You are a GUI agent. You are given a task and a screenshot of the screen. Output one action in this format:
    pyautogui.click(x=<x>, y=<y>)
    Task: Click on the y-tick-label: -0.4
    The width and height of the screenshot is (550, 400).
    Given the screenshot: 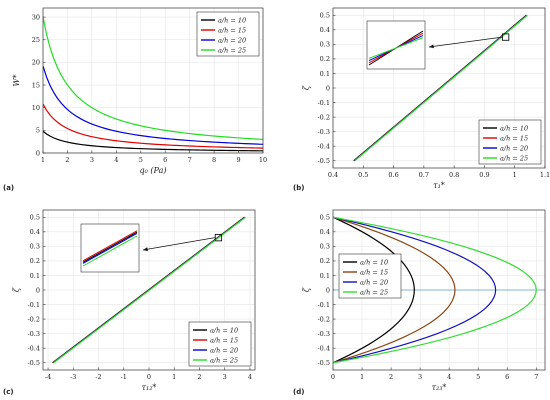 What is the action you would take?
    pyautogui.click(x=33, y=348)
    